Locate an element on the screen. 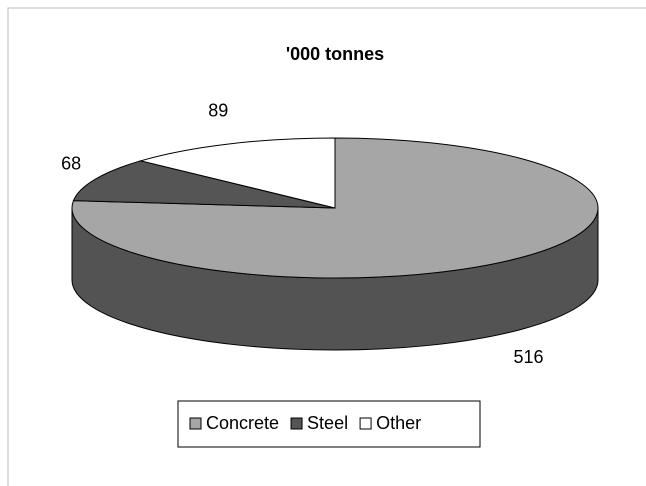 This screenshot has width=646, height=486. chart-title: '000 tonnes is located at coordinates (335, 54).